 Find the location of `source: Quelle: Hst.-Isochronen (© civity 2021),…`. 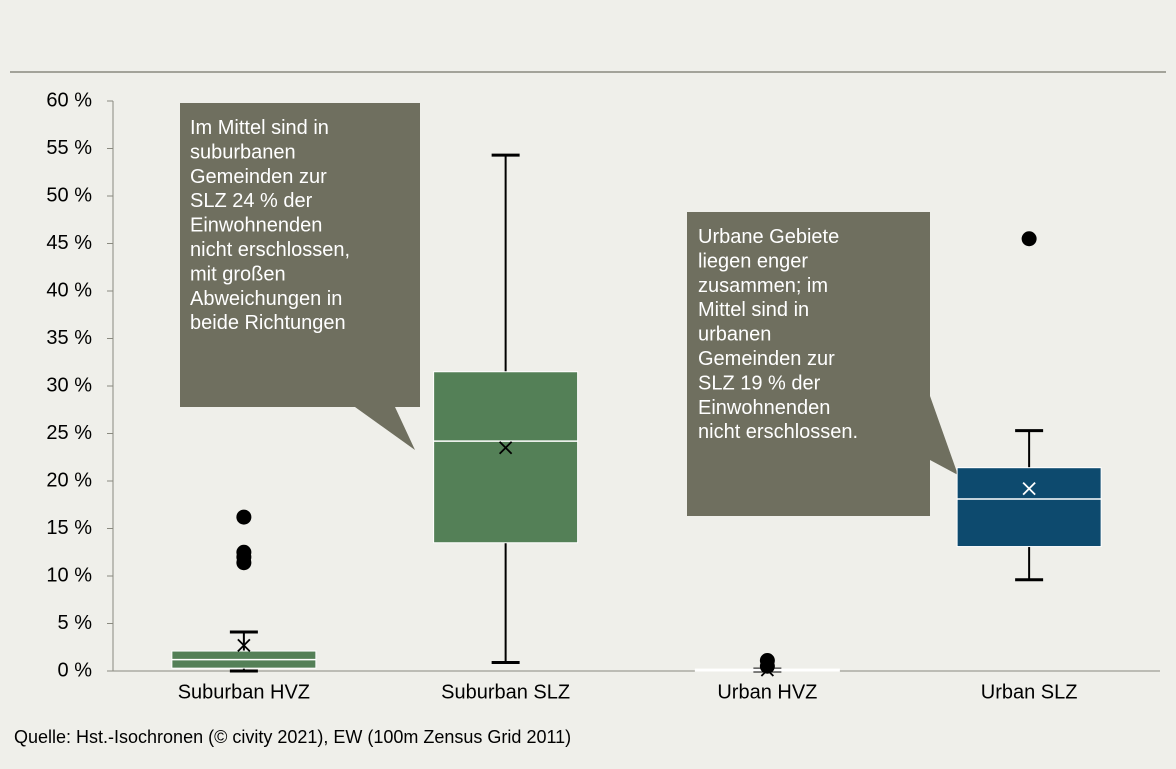

source: Quelle: Hst.-Isochronen (© civity 2021),… is located at coordinates (292, 737).